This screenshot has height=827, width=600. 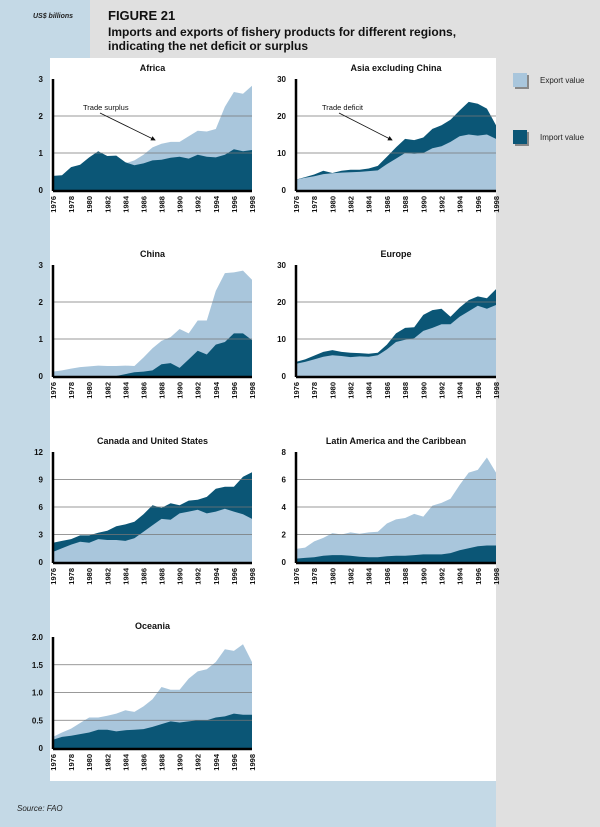 What do you see at coordinates (365, 126) in the screenshot?
I see `annotation-arrow` at bounding box center [365, 126].